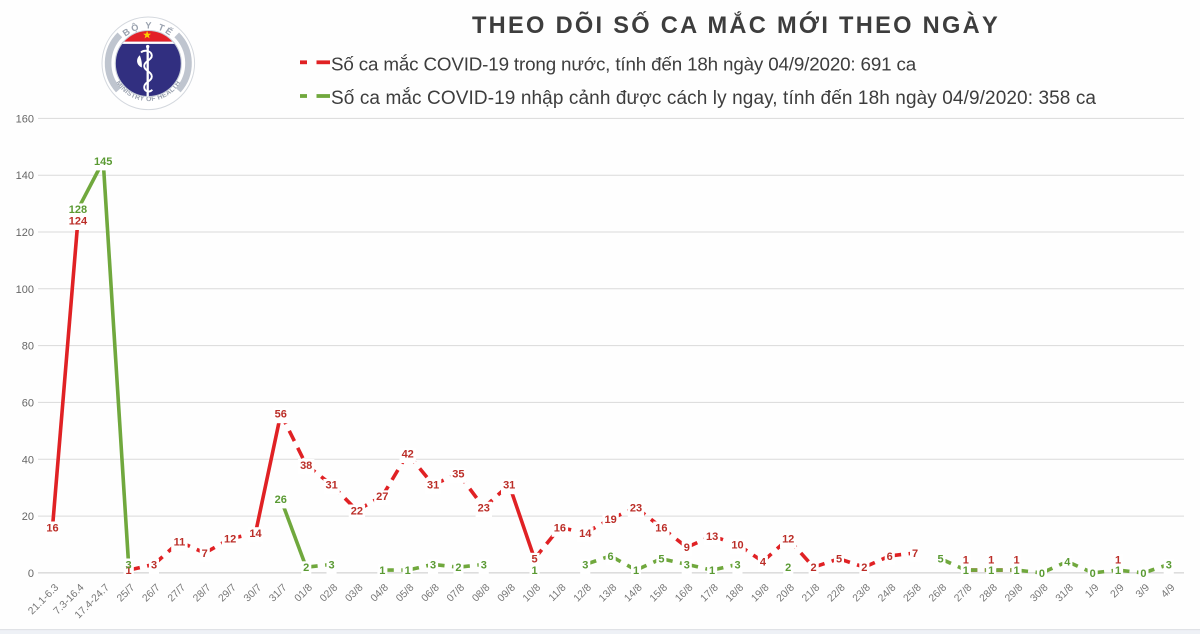  What do you see at coordinates (28, 460) in the screenshot?
I see `svg-text: 40` at bounding box center [28, 460].